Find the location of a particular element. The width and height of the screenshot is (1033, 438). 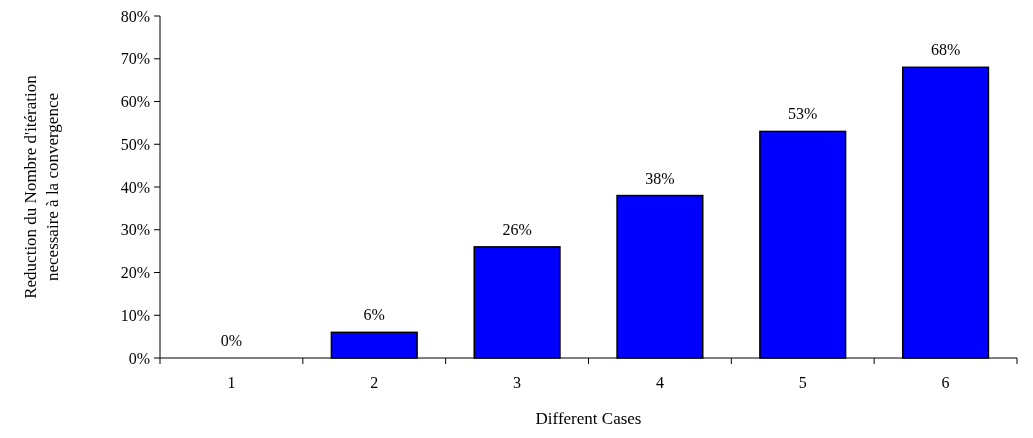

data-label: 68% is located at coordinates (945, 50).